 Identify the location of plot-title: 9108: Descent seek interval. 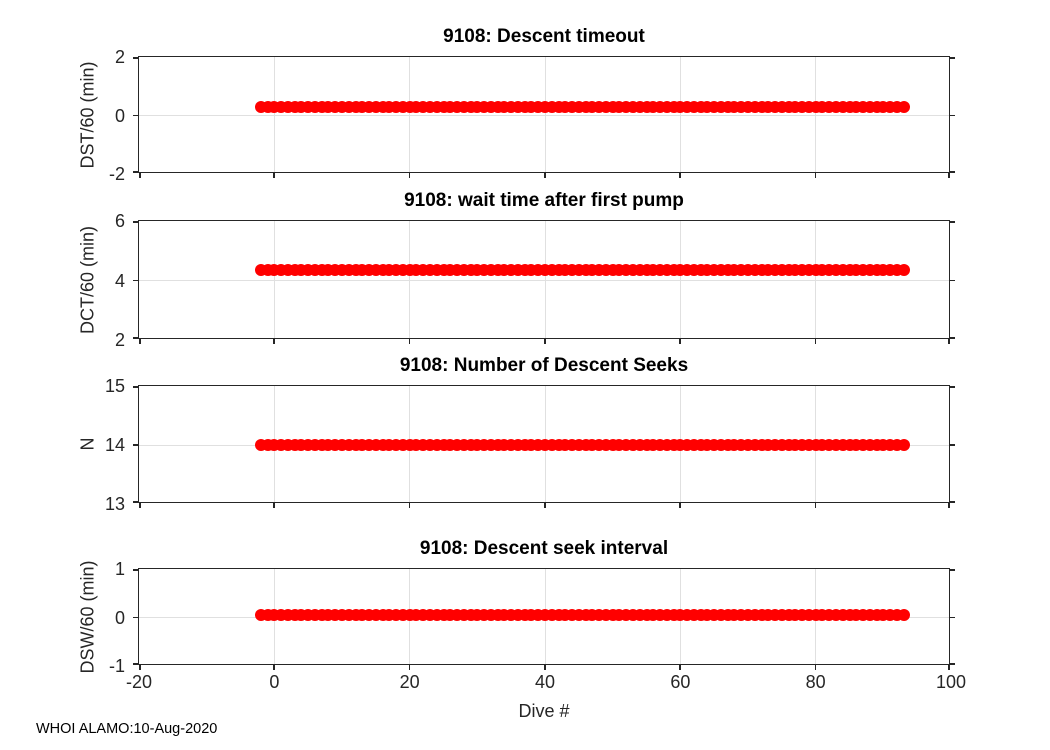
(544, 548).